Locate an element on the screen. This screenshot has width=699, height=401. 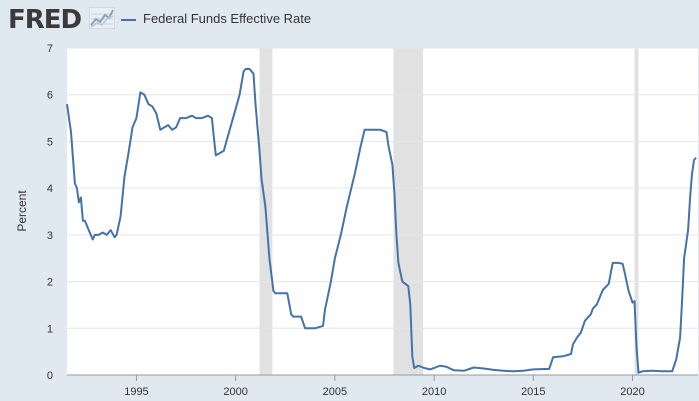
y-axis-title: Percent is located at coordinates (22, 211).